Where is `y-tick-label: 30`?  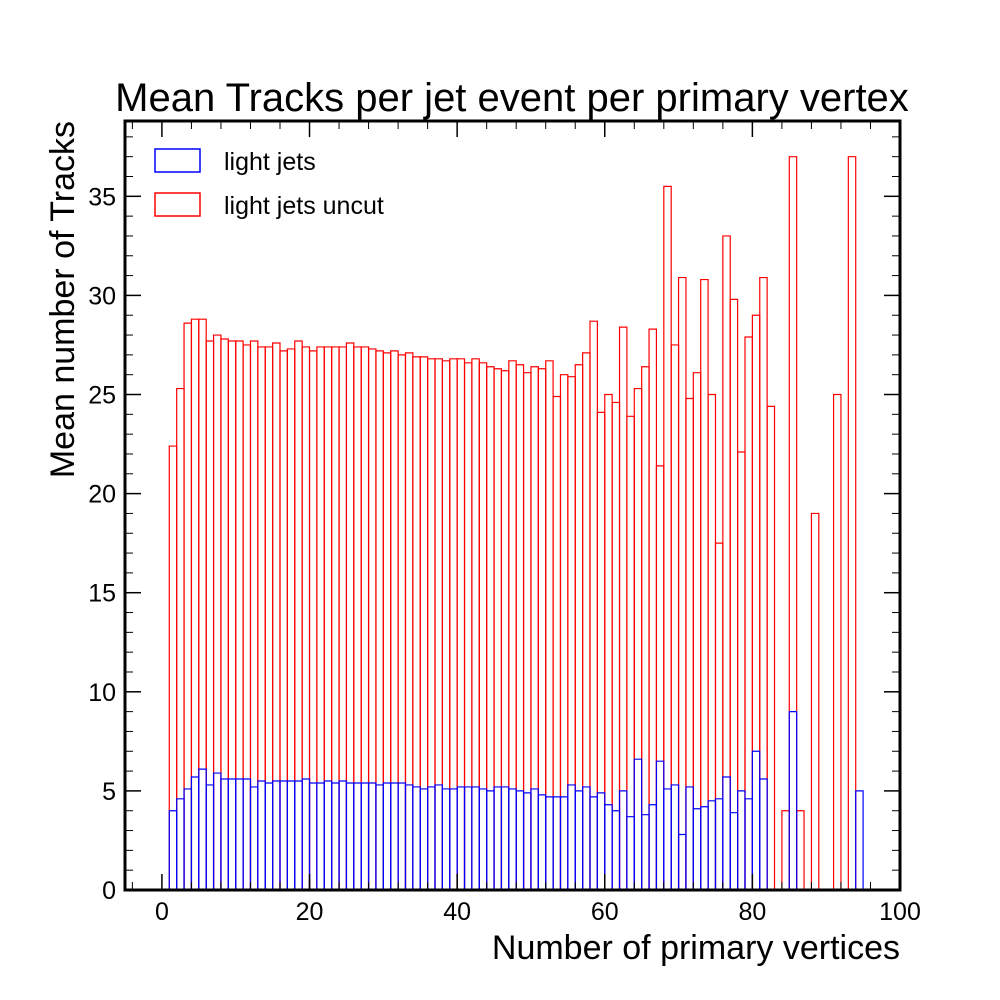 y-tick-label: 30 is located at coordinates (102, 296).